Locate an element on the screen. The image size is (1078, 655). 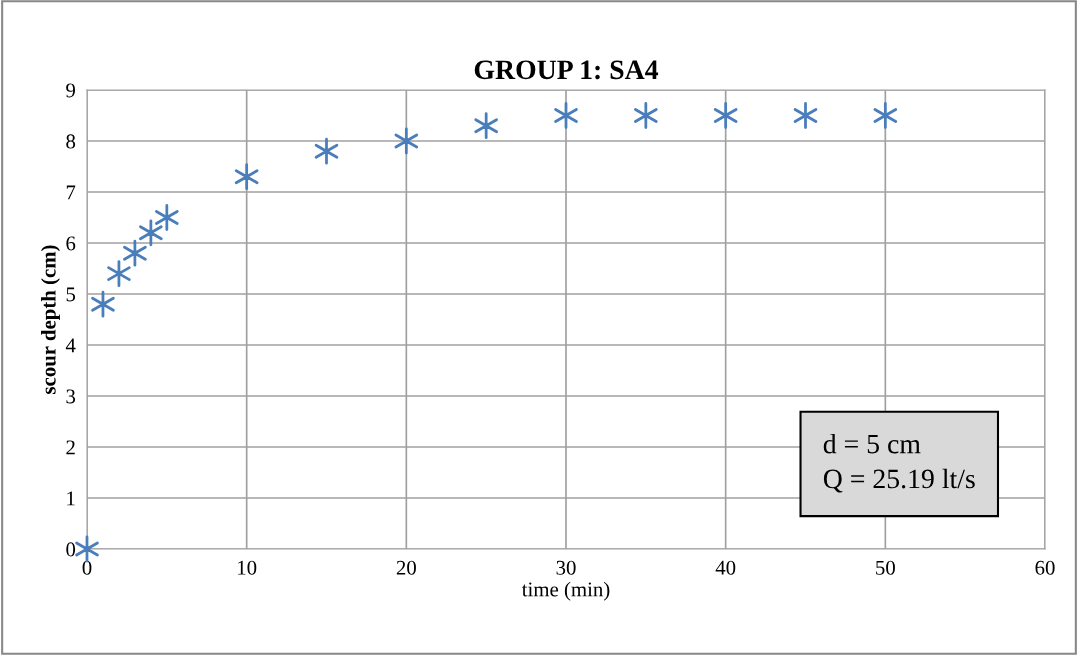
y-tick-label: 3 is located at coordinates (71, 396).